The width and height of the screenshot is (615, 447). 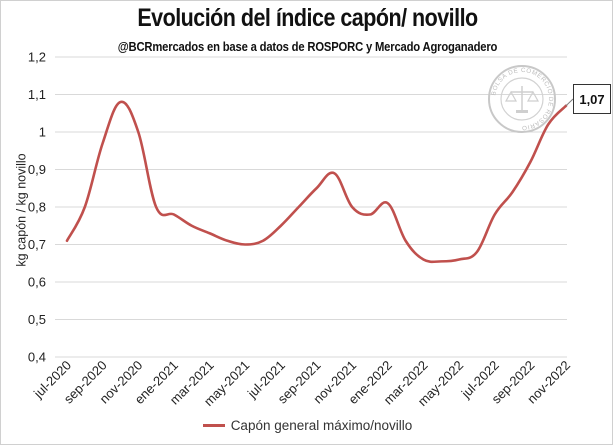 I want to click on y-tick-label: 1,1, so click(x=37, y=94).